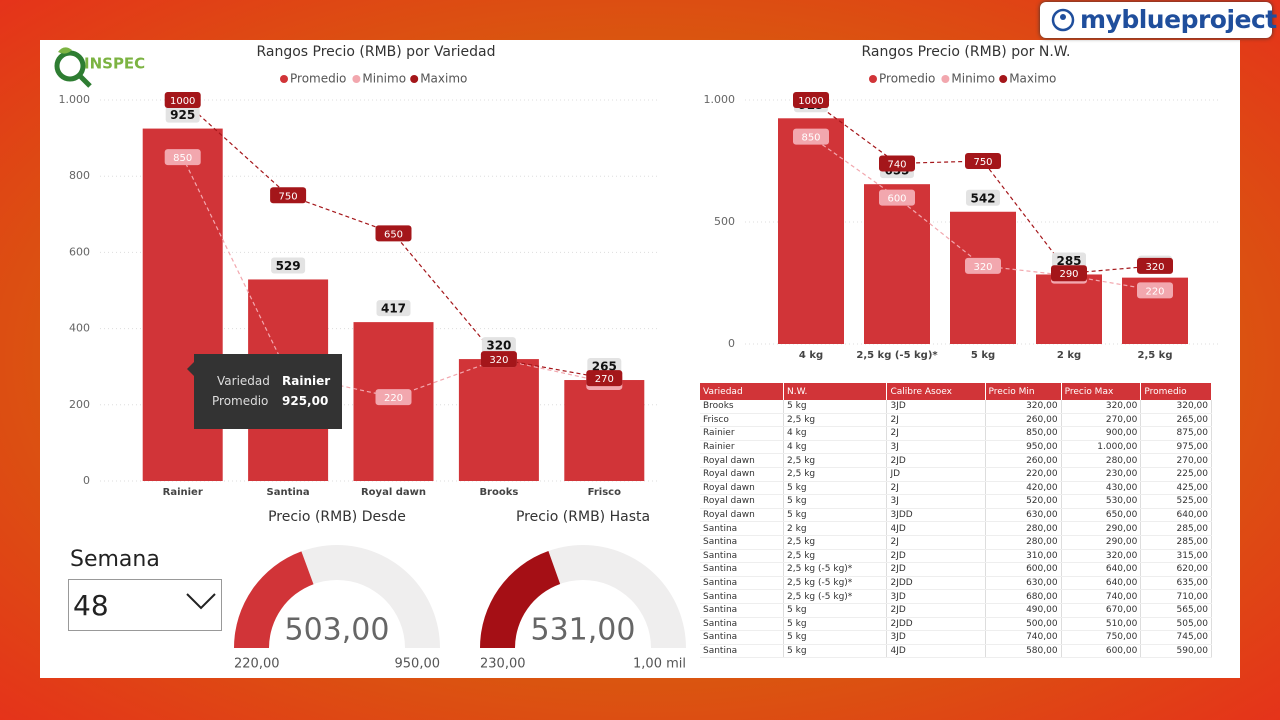 This screenshot has height=720, width=1280. Describe the element at coordinates (983, 355) in the screenshot. I see `x-tick-label: 5 kg` at that location.